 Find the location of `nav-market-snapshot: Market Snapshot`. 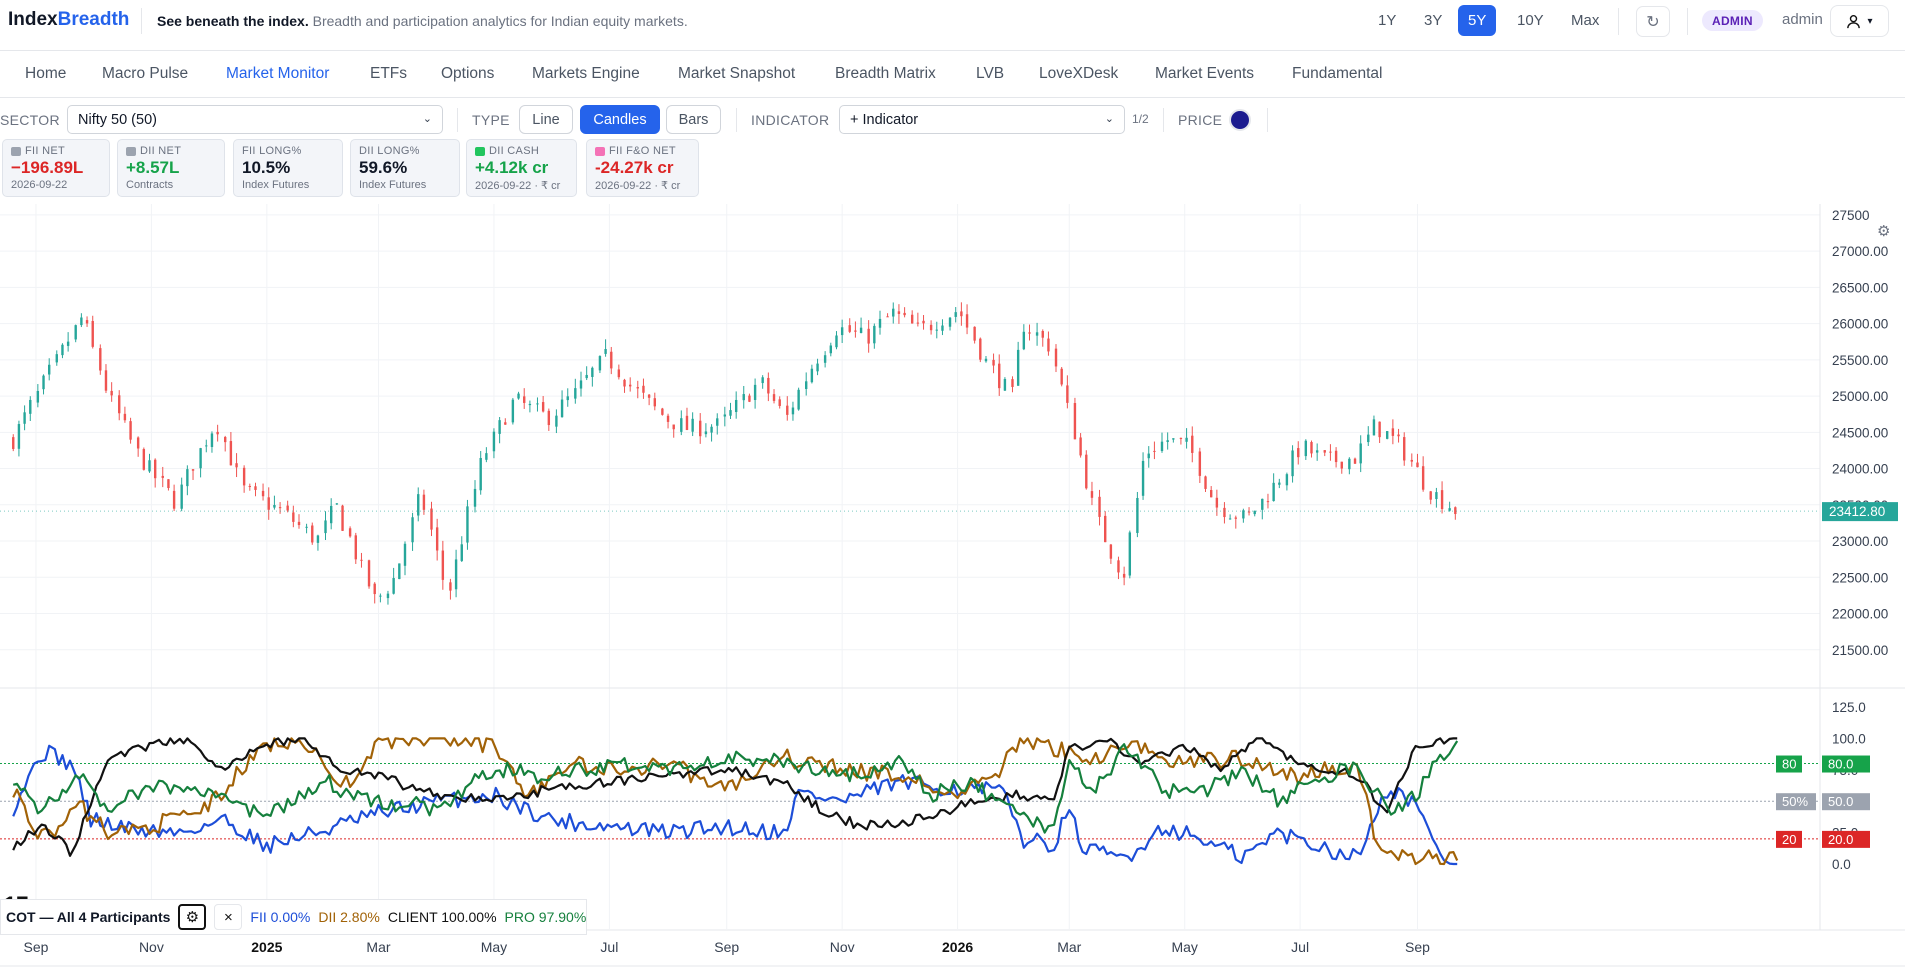

nav-market-snapshot: Market Snapshot is located at coordinates (737, 73).